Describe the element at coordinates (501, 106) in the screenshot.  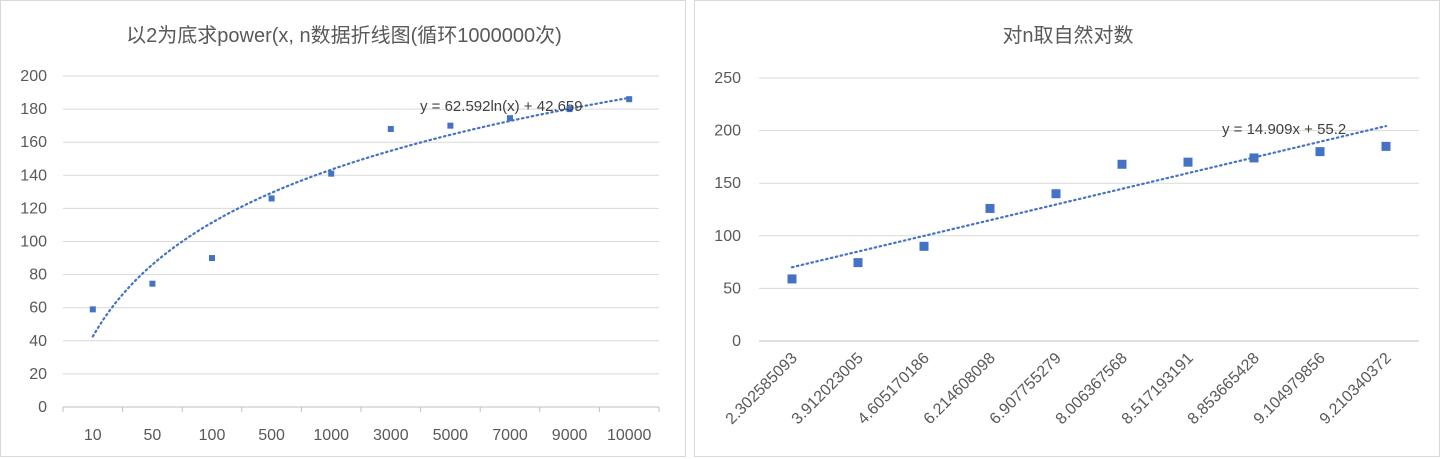
I see `trendline-equation: y = 62.592ln(x) + 42.659` at that location.